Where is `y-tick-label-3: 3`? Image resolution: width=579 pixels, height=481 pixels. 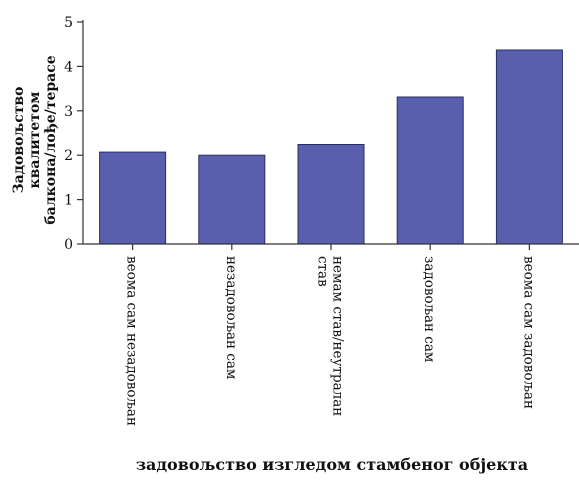
y-tick-label-3: 3 is located at coordinates (68, 112).